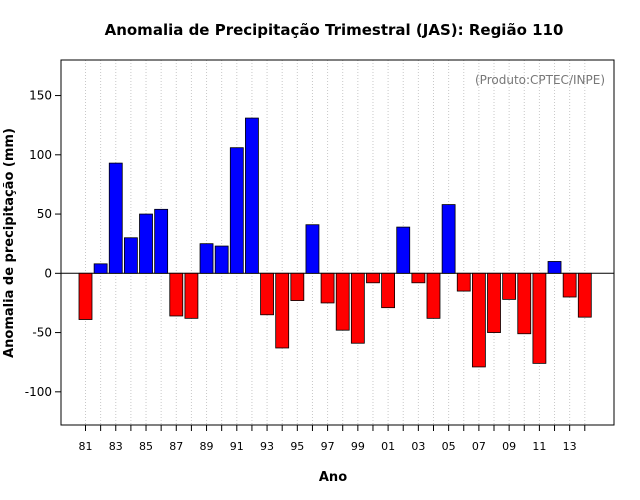 The image size is (640, 500). Describe the element at coordinates (569, 285) in the screenshot. I see `bar-2013` at that location.